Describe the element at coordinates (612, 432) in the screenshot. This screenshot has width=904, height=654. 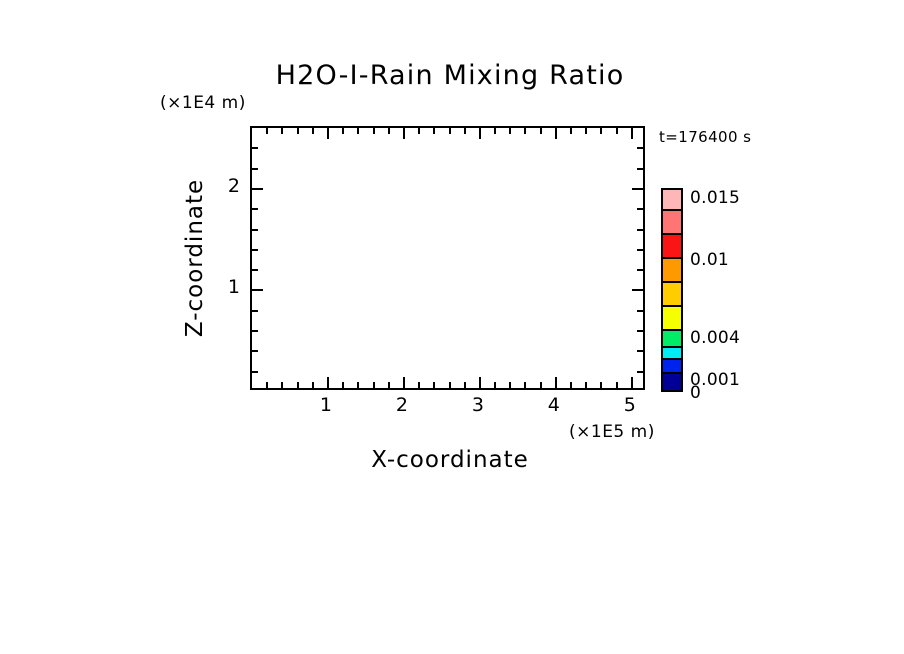
I see `x-axis-multiplier-label: (×1E5 m)` at that location.